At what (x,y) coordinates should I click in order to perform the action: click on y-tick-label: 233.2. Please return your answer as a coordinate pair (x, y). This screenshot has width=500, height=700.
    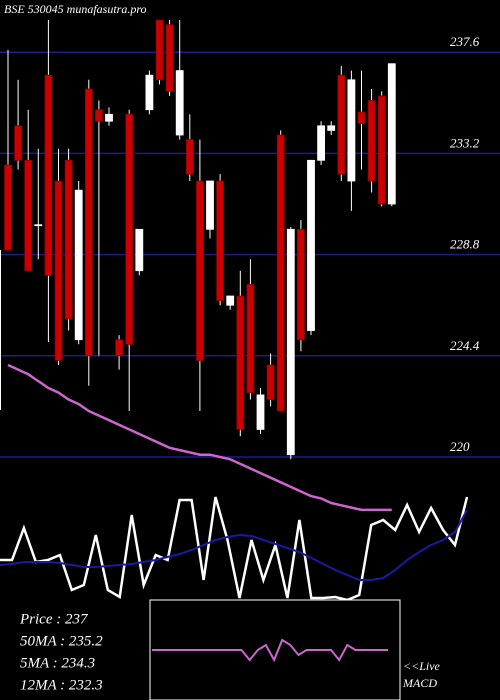
    Looking at the image, I should click on (465, 142).